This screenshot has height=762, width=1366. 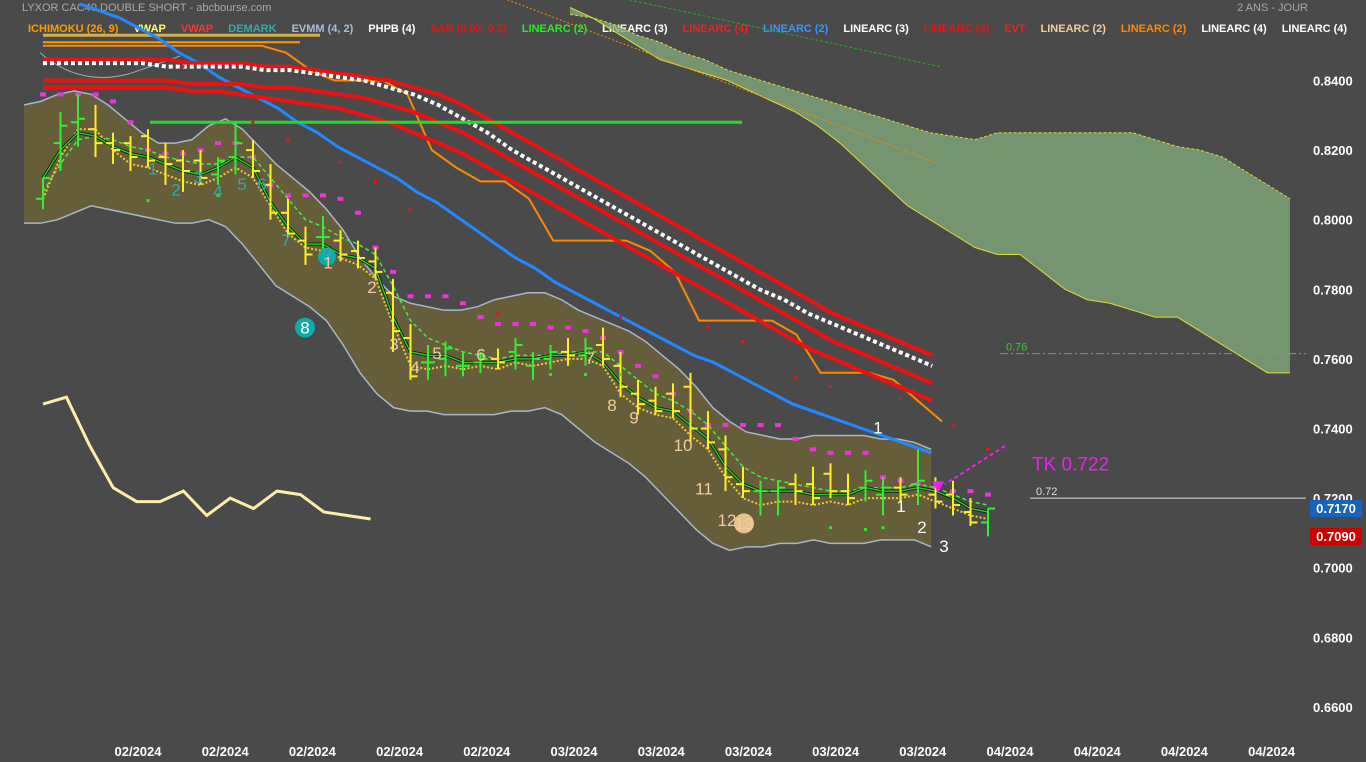 What do you see at coordinates (480, 355) in the screenshot?
I see `demark-number: 6` at bounding box center [480, 355].